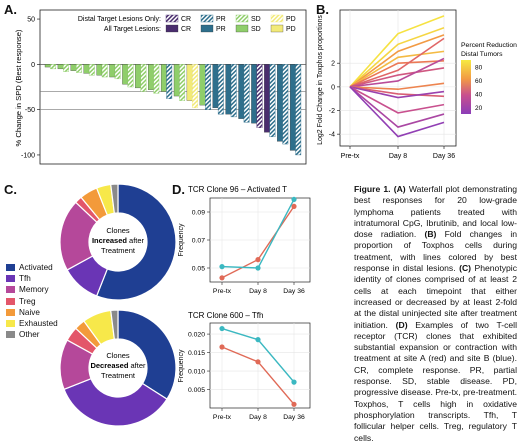 Image resolution: width=520 pixels, height=444 pixels. What do you see at coordinates (322, 9) in the screenshot?
I see `panel-b-label: B.` at bounding box center [322, 9].